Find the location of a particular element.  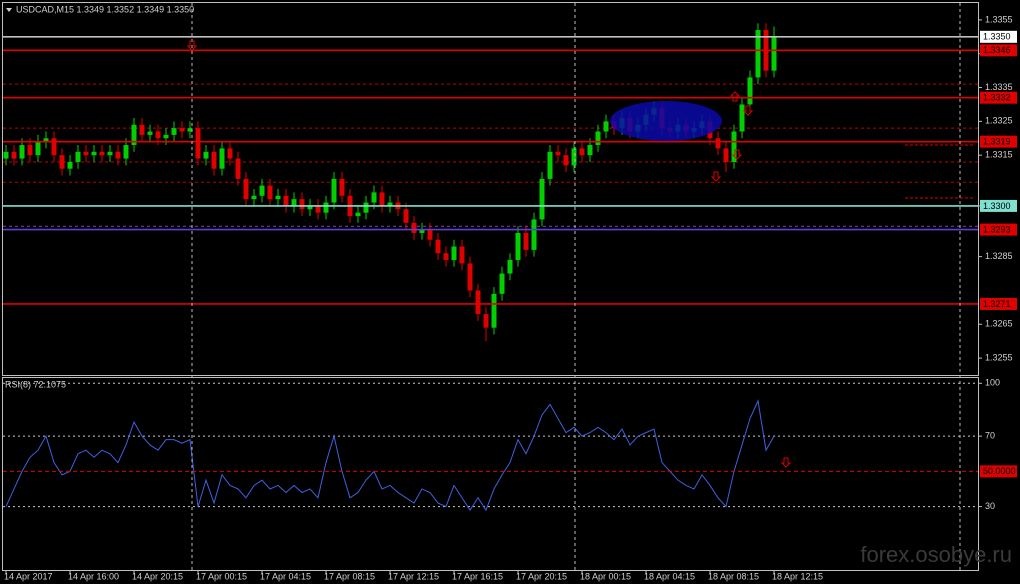

x-tick-label: 17 Apr 16:15 is located at coordinates (477, 576).